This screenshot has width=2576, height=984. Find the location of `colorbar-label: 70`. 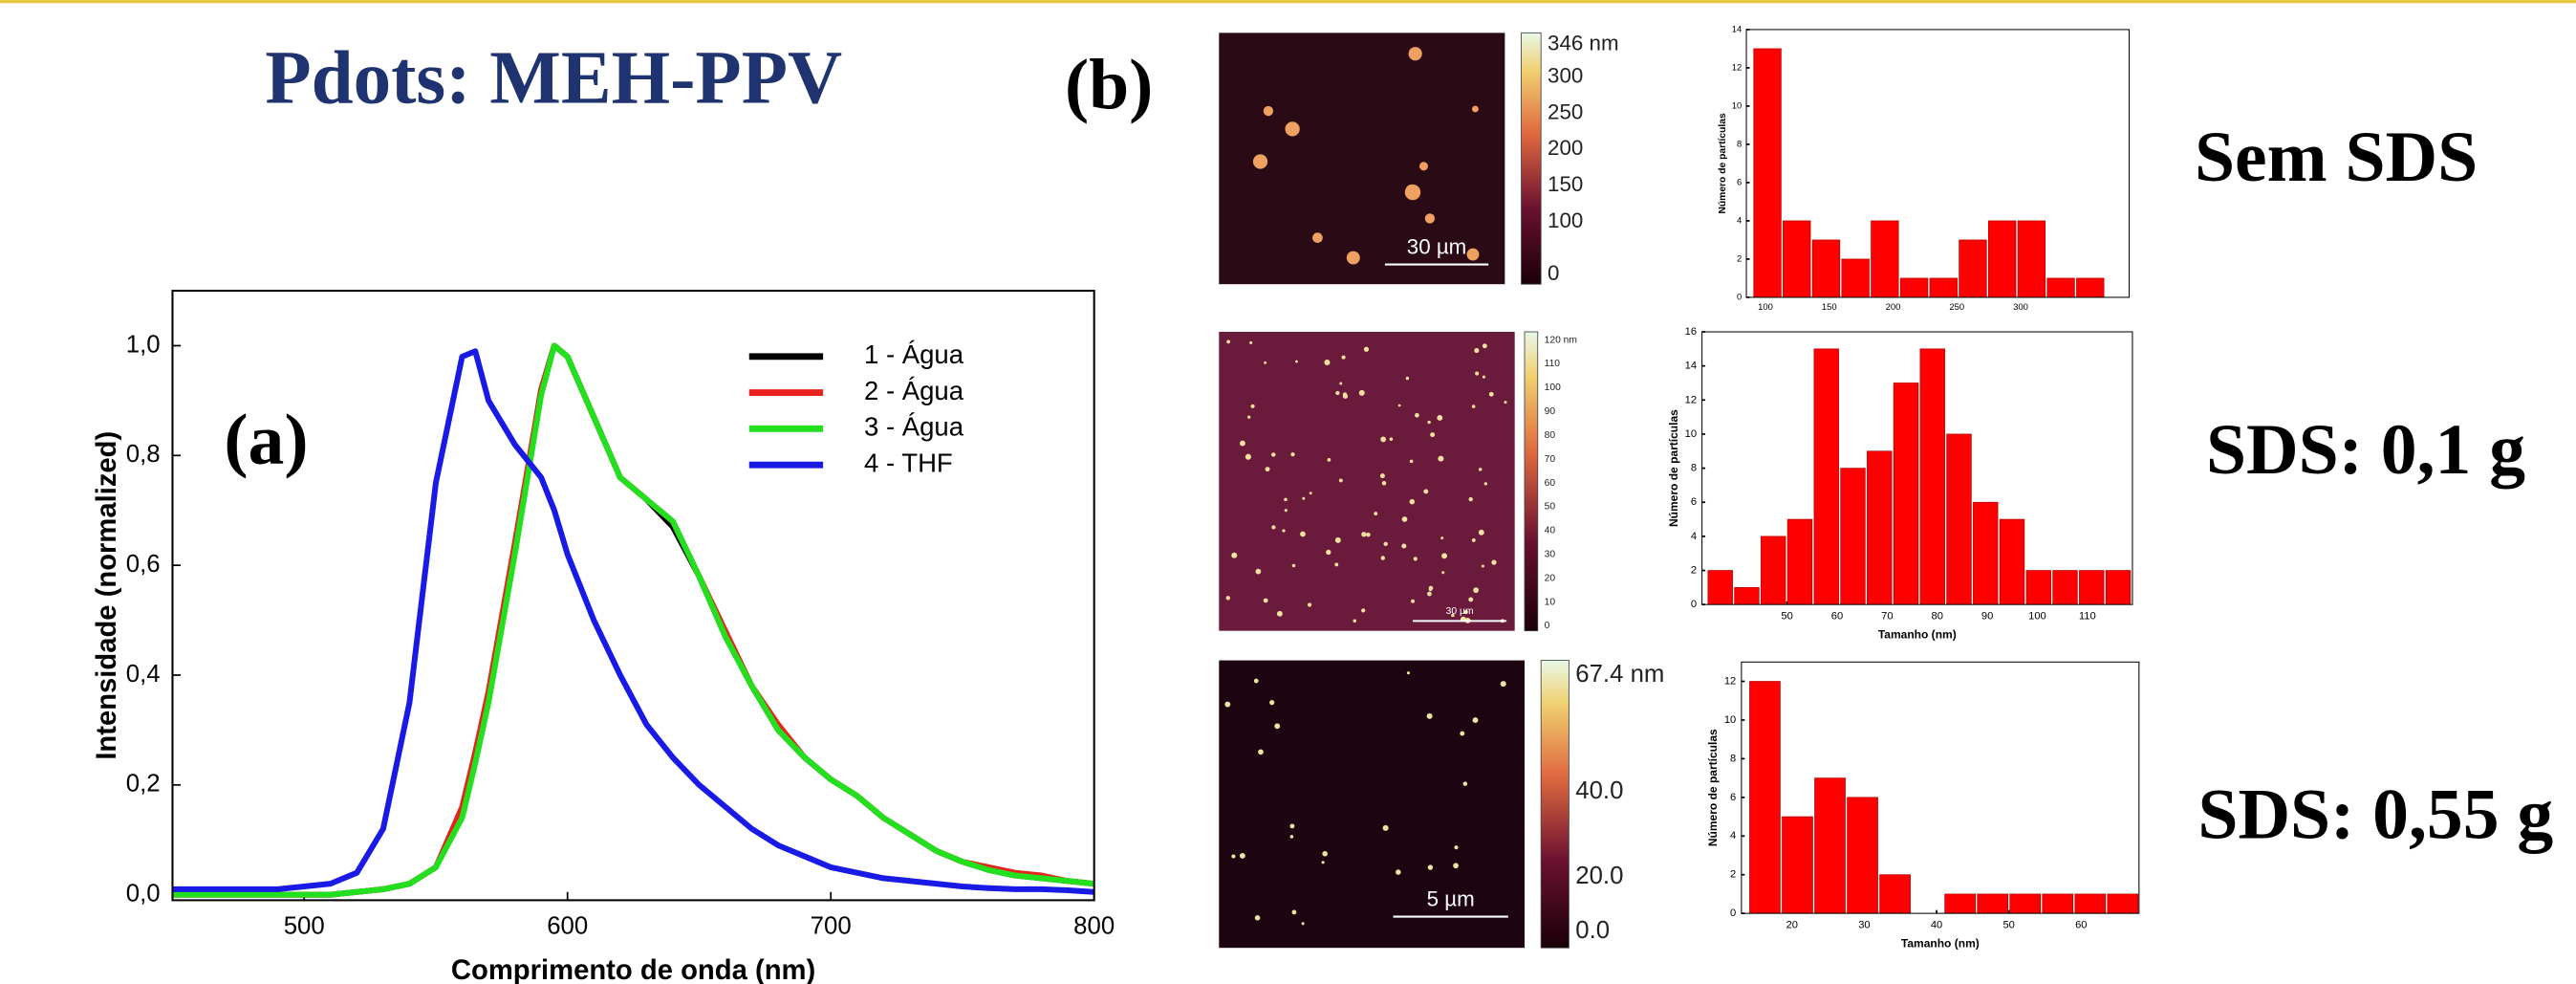

colorbar-label: 70 is located at coordinates (1550, 459).